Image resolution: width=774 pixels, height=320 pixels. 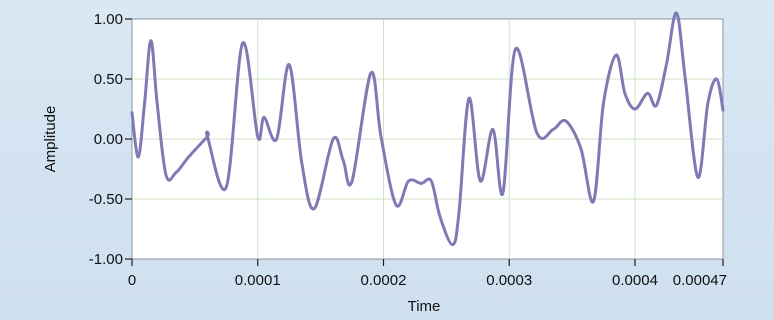 I want to click on y-axis: 1.00 0.50 0.00 -0.50 -1.00, so click(x=110, y=139).